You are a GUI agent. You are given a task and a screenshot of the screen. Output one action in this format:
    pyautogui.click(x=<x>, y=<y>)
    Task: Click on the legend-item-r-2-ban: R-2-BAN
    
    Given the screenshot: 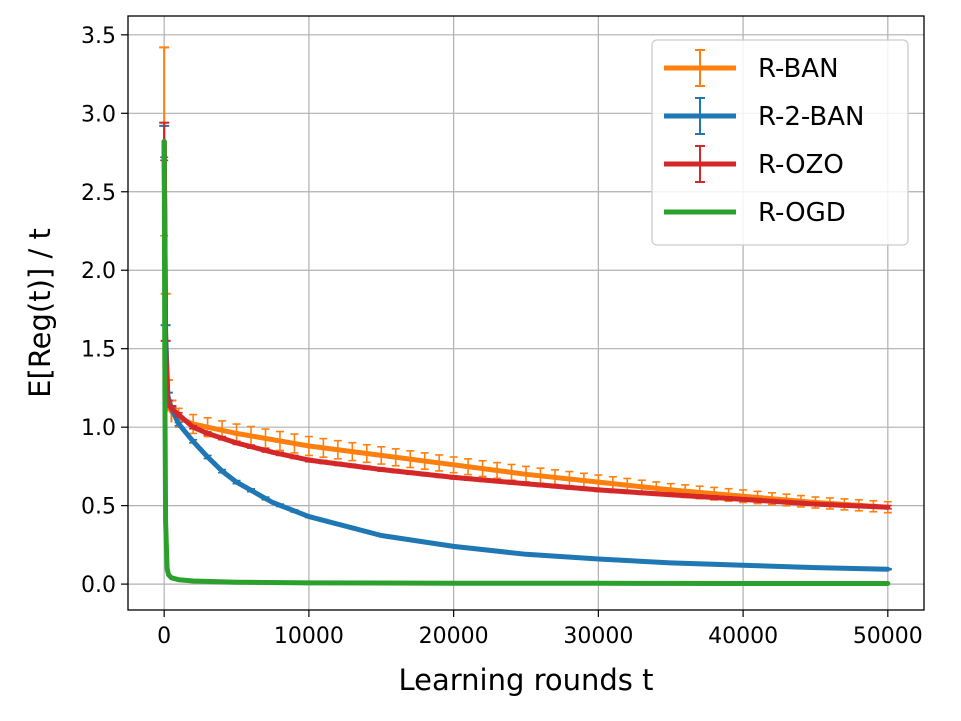 What is the action you would take?
    pyautogui.click(x=764, y=116)
    